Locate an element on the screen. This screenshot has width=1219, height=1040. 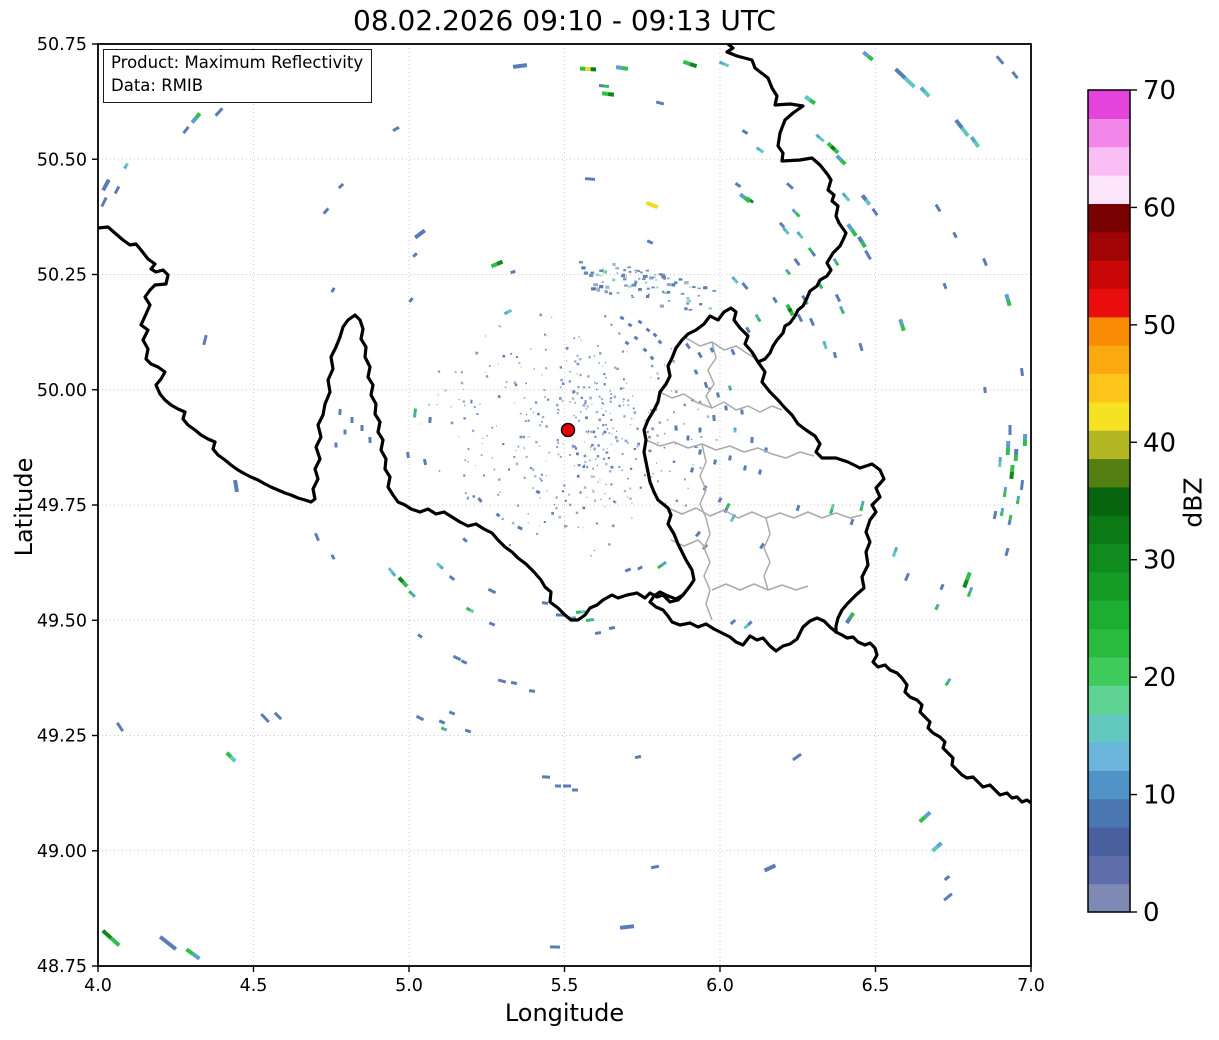
national-border is located at coordinates (821, 497).